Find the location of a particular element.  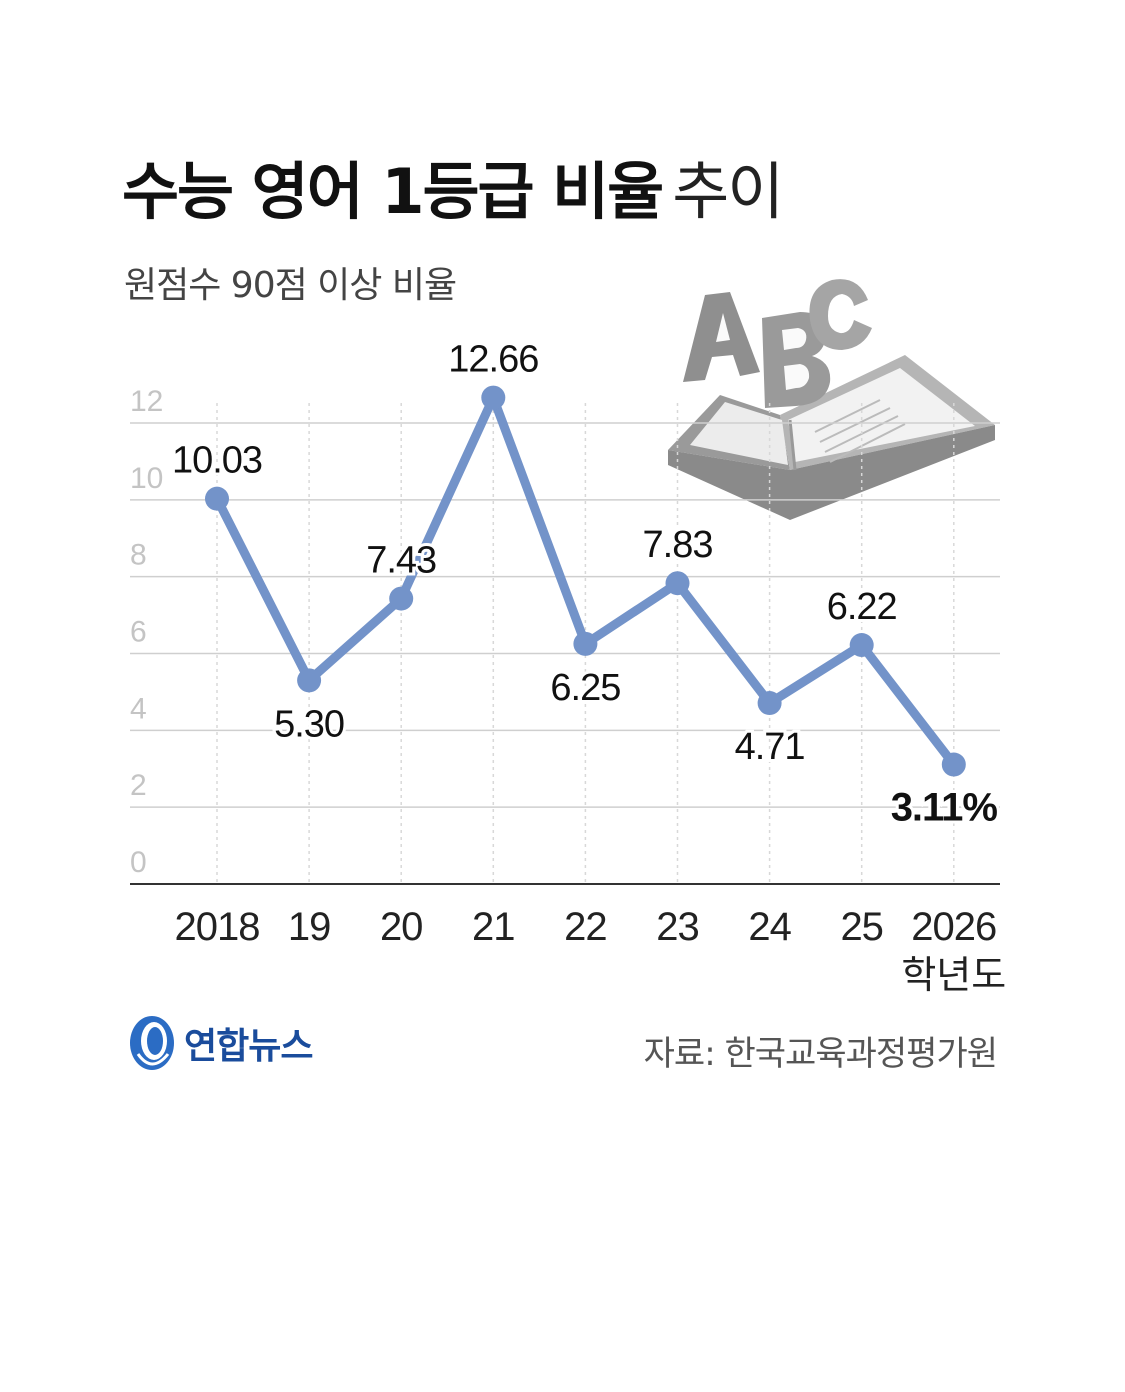

x-tick-label: 22 is located at coordinates (585, 927).